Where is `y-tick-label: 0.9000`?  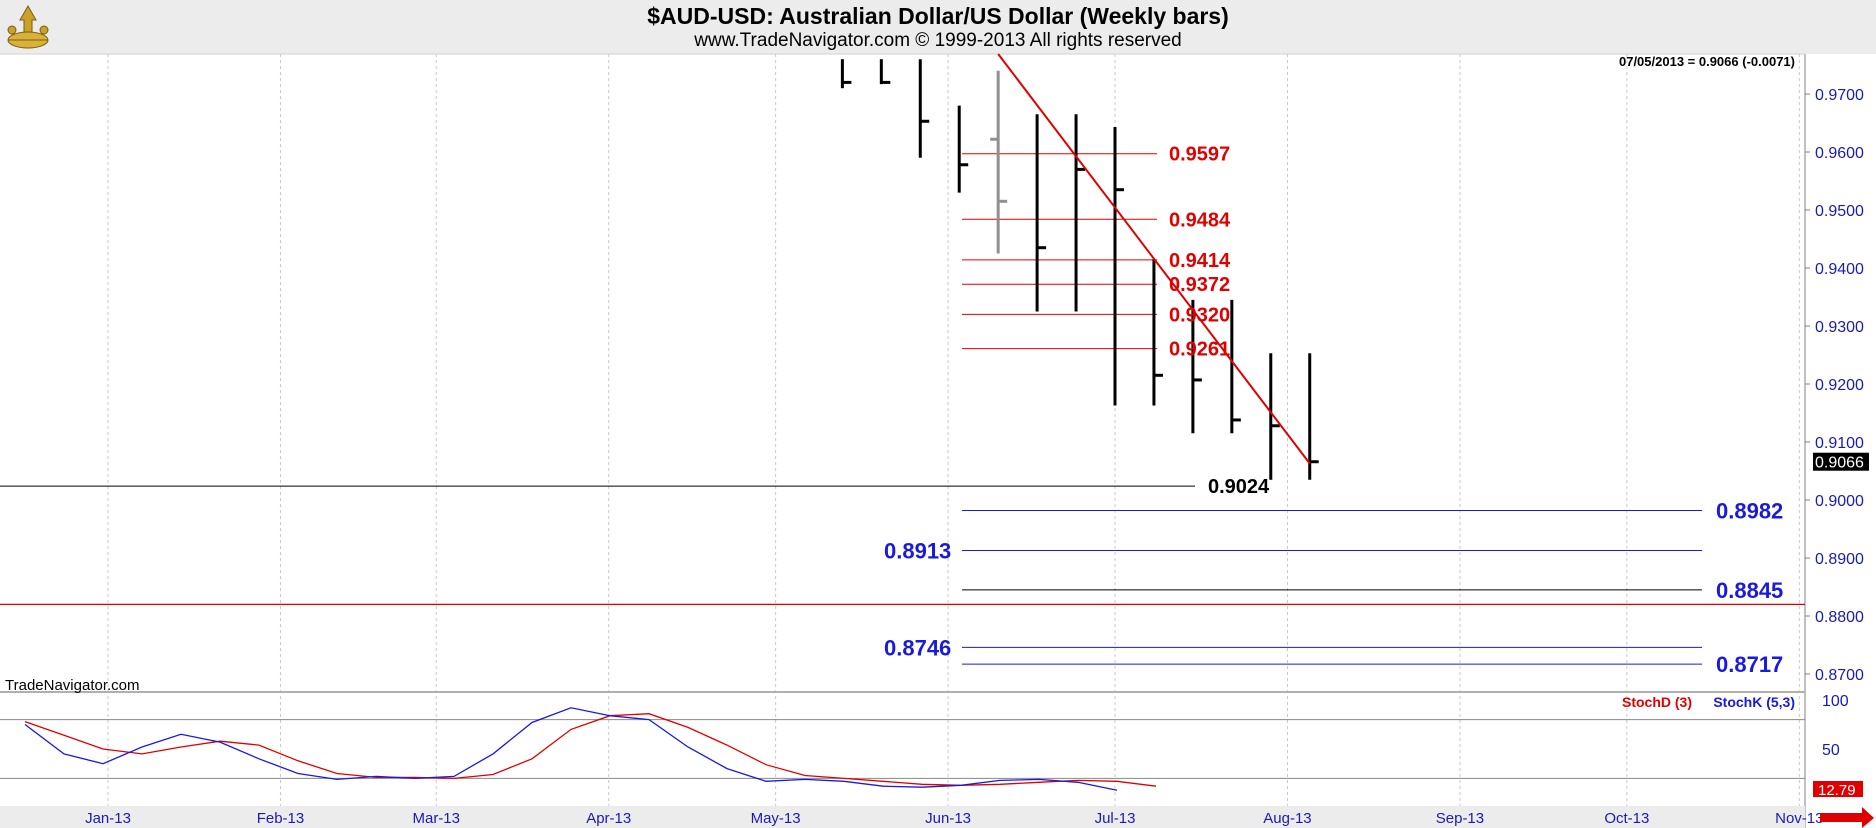 y-tick-label: 0.9000 is located at coordinates (1839, 501).